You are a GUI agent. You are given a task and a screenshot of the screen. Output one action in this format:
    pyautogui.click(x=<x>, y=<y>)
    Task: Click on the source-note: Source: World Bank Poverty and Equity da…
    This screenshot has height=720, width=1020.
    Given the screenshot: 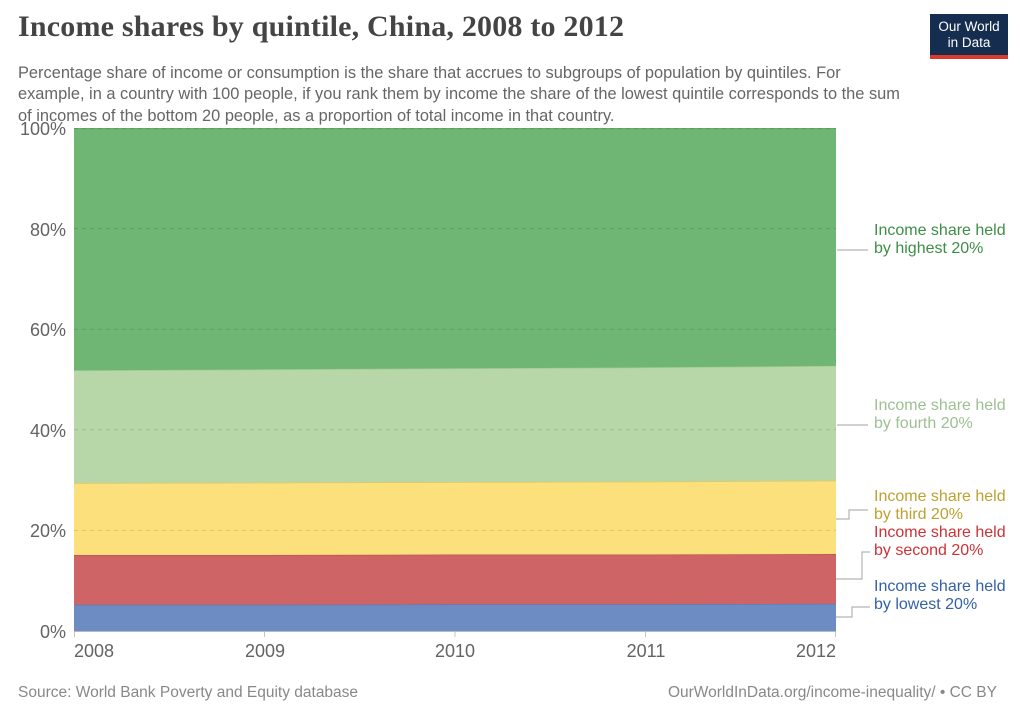 What is the action you would take?
    pyautogui.click(x=188, y=692)
    